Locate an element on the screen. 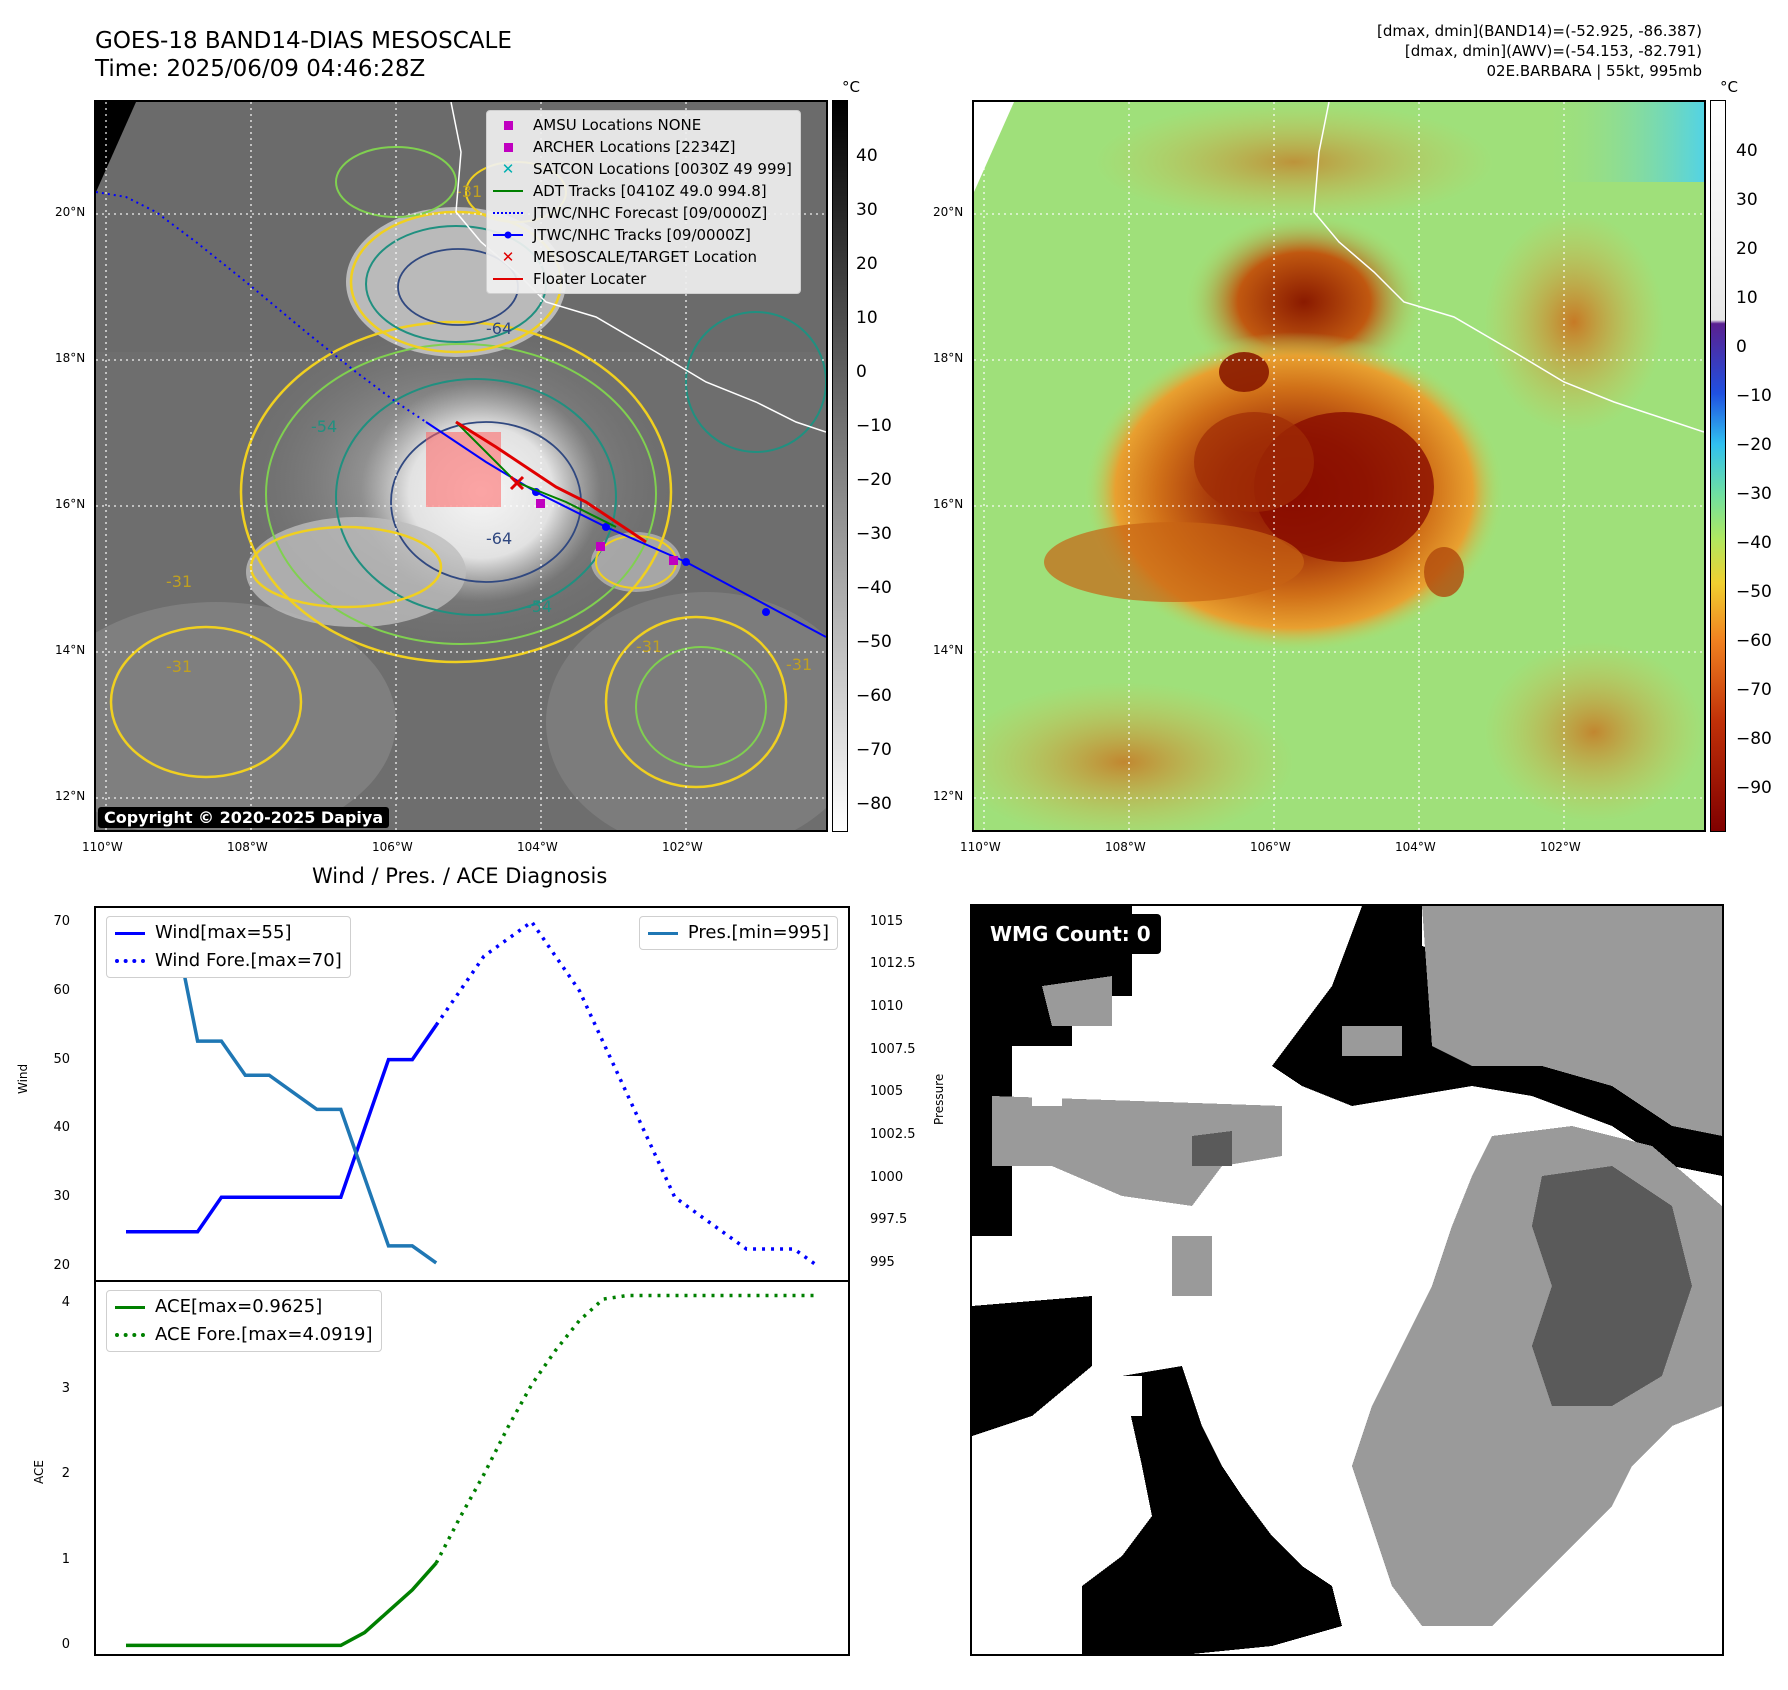  colorbar-tick: 40 is located at coordinates (867, 156).